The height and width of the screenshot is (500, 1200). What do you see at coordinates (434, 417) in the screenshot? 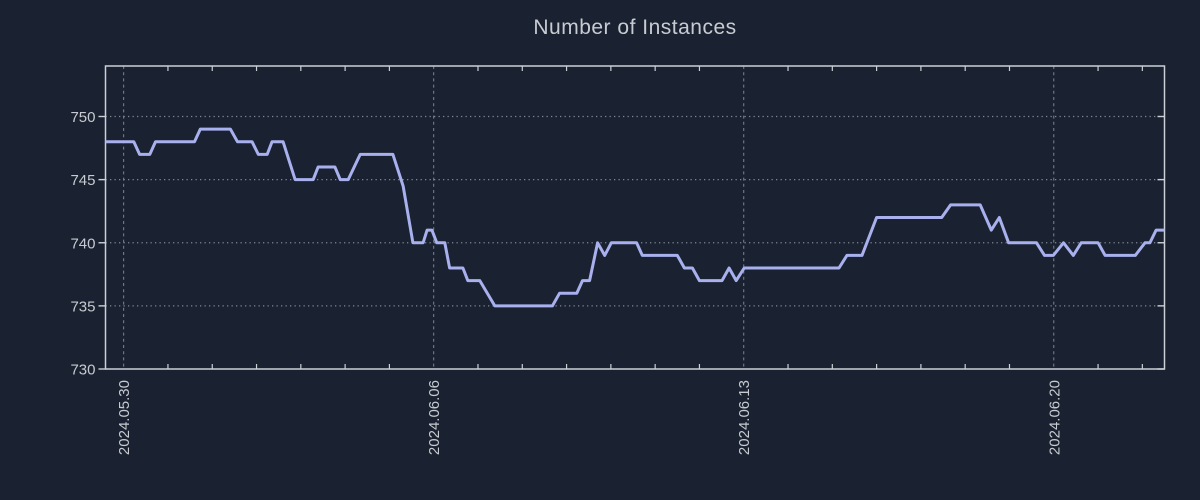
I see `x-tick-label: 2024.06.06` at bounding box center [434, 417].